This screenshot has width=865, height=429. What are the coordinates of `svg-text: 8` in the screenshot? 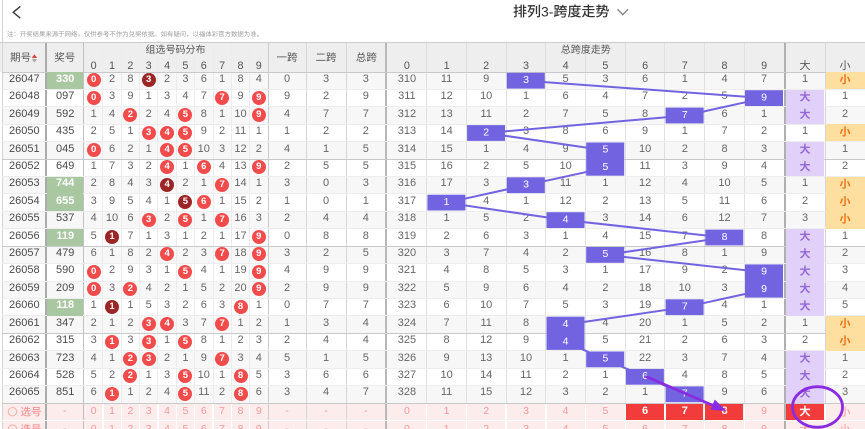 It's located at (725, 237).